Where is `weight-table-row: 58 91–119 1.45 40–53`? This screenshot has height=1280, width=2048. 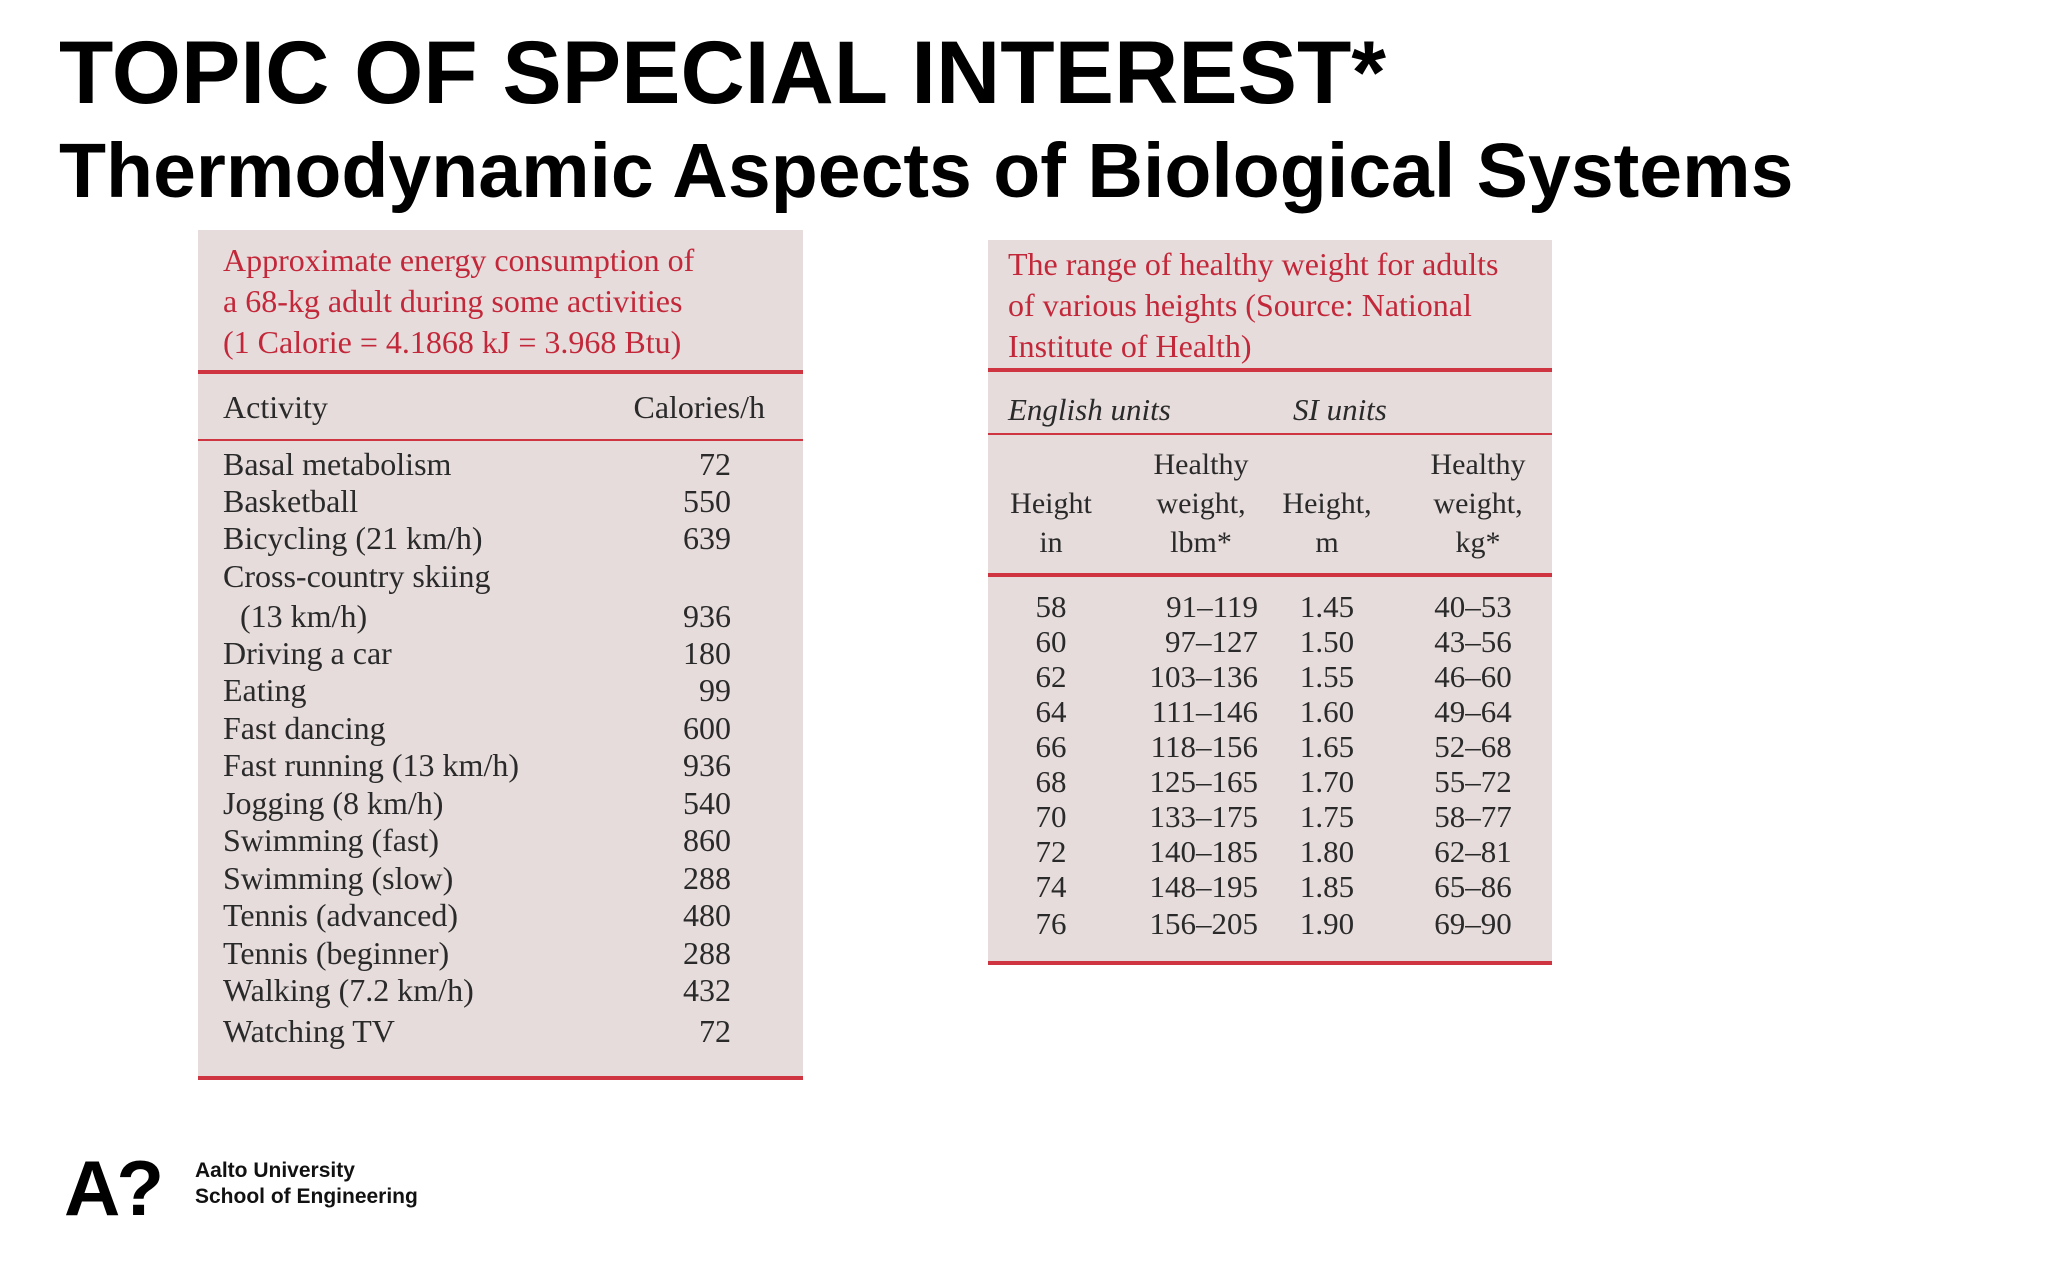
weight-table-row: 58 91–119 1.45 40–53 is located at coordinates (1270, 606).